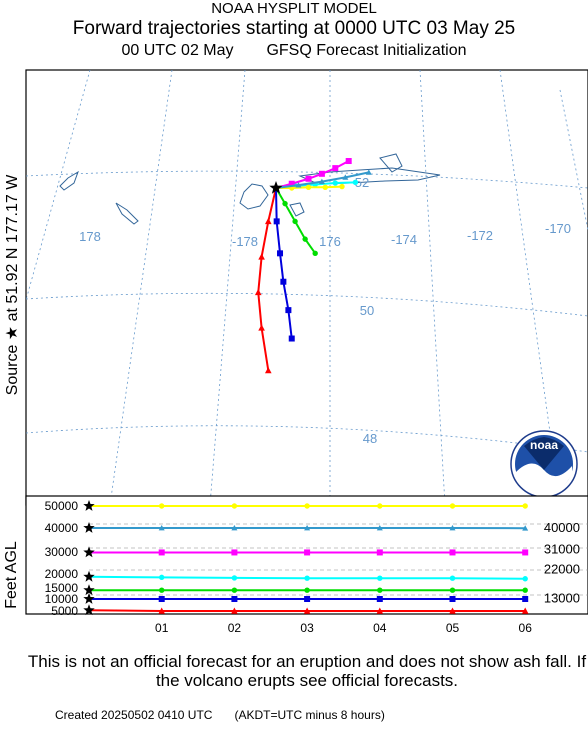  I want to click on altitude-tick-label: 20000, so click(62, 574).